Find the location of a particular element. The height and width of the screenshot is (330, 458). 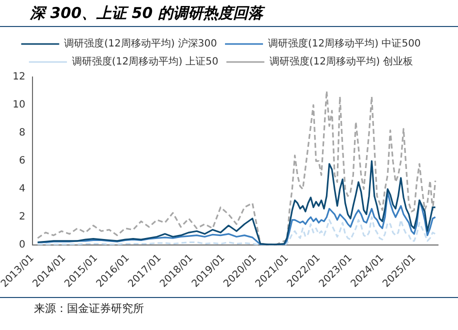

source-note: 来源：国金证券研究所 is located at coordinates (89, 308).